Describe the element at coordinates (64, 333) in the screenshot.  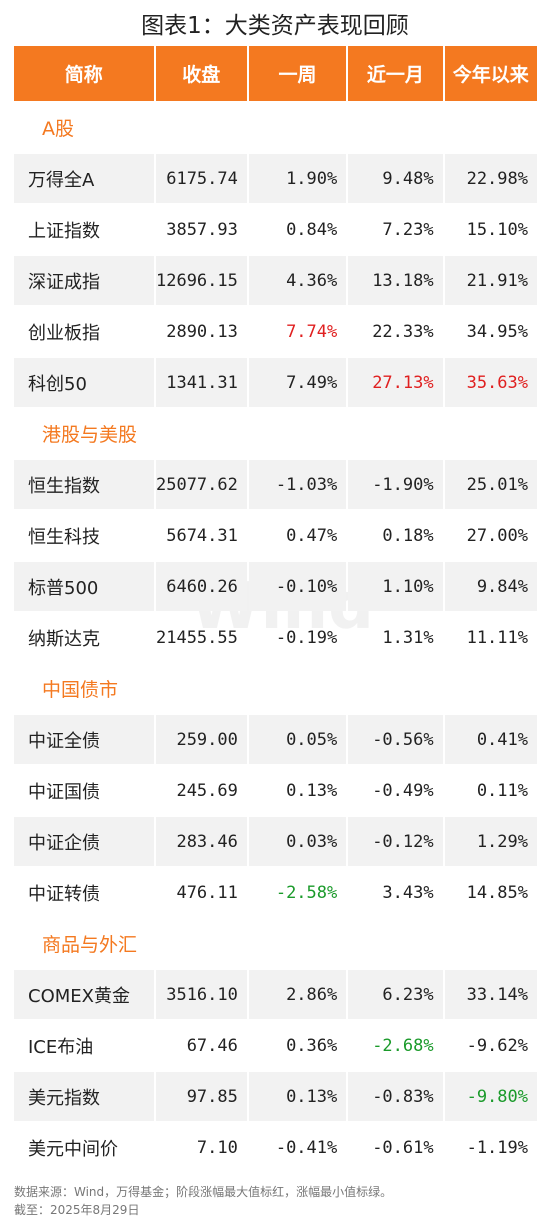
I see `asset-name: 创业板指` at that location.